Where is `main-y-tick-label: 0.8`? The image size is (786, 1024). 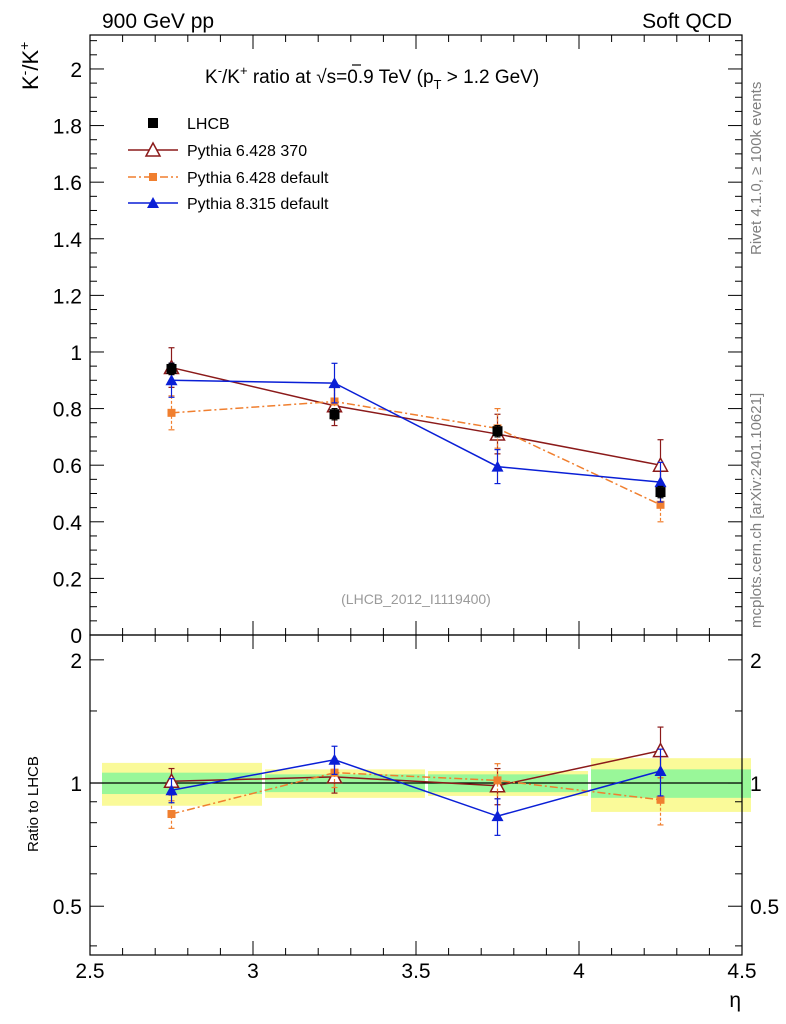 main-y-tick-label: 0.8 is located at coordinates (67, 410).